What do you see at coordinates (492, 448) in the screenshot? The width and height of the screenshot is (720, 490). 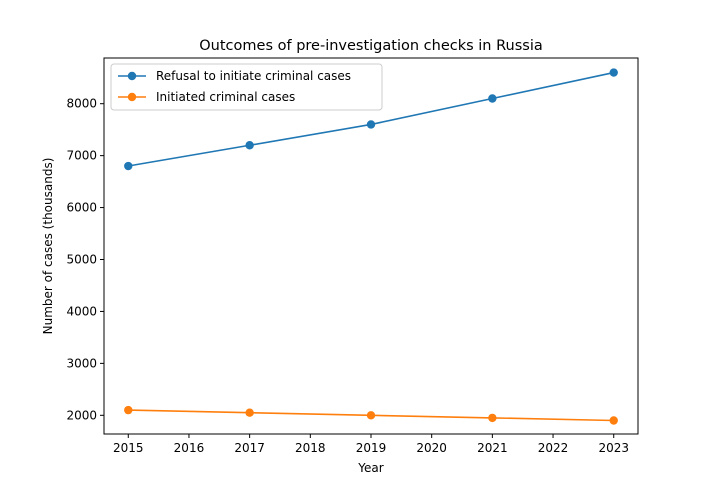 I see `x-tick-label: 2021` at bounding box center [492, 448].